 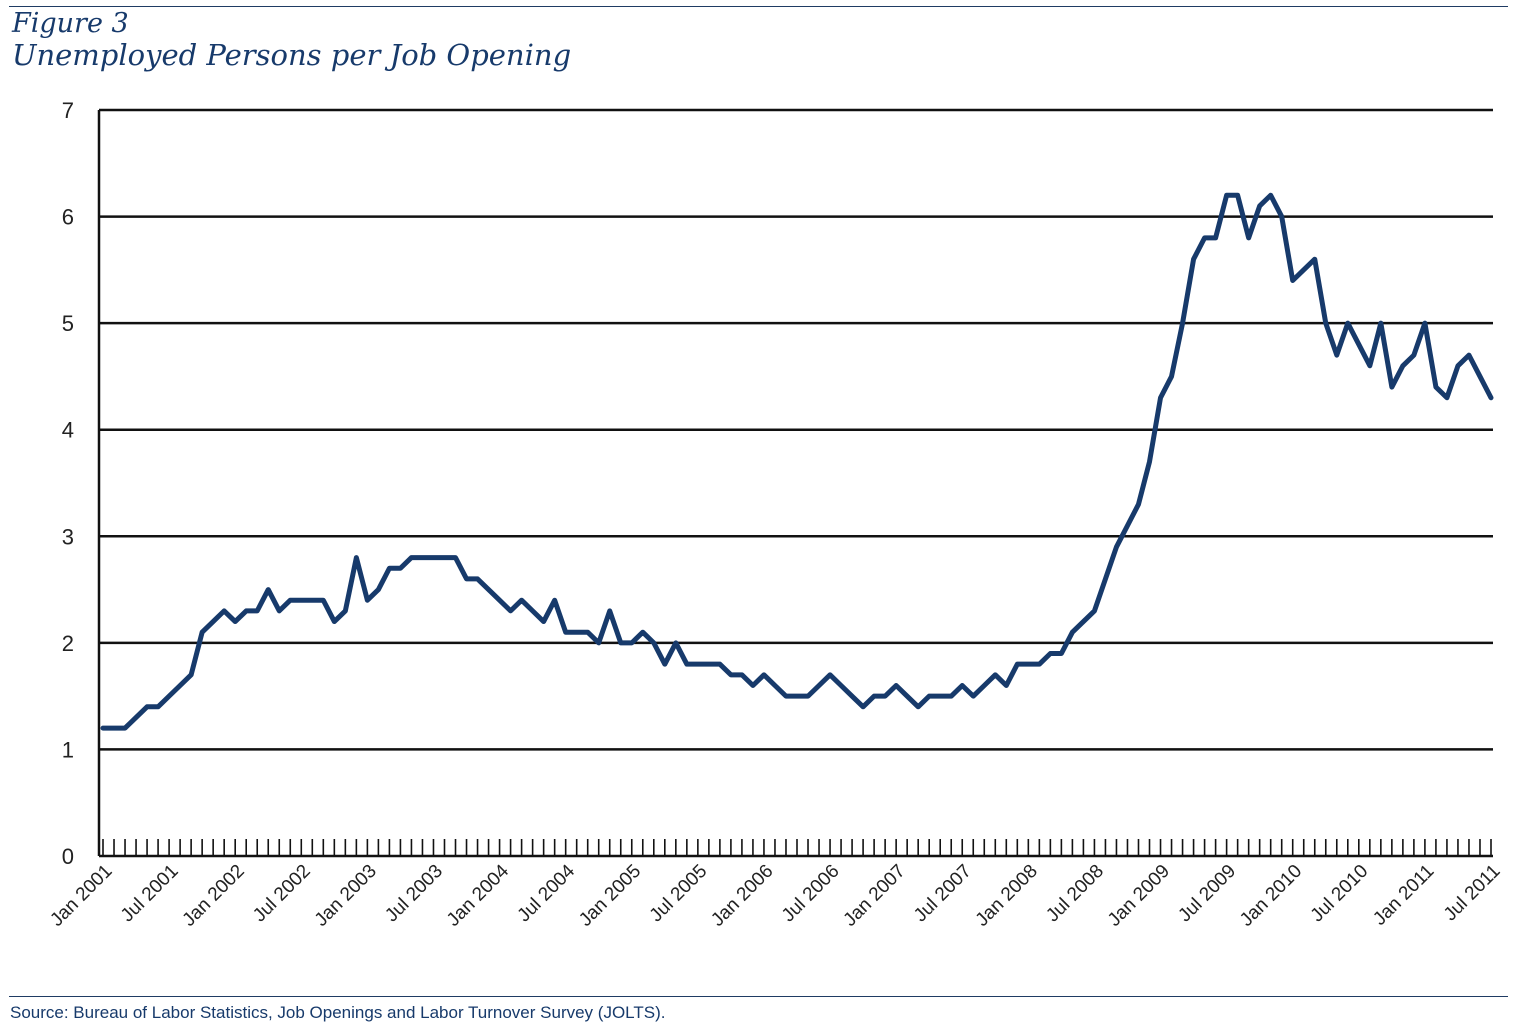 I want to click on y-tick-label-2: 2, so click(x=68, y=643).